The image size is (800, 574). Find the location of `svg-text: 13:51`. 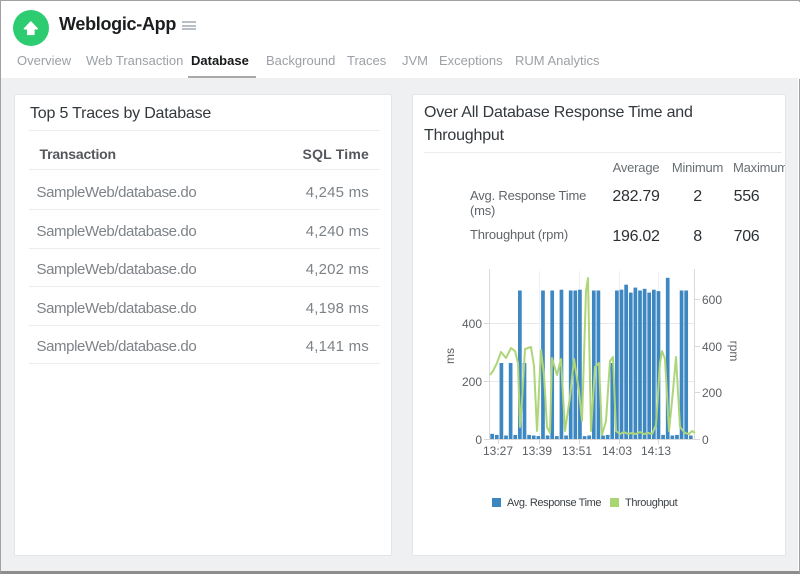

svg-text: 13:51 is located at coordinates (577, 451).